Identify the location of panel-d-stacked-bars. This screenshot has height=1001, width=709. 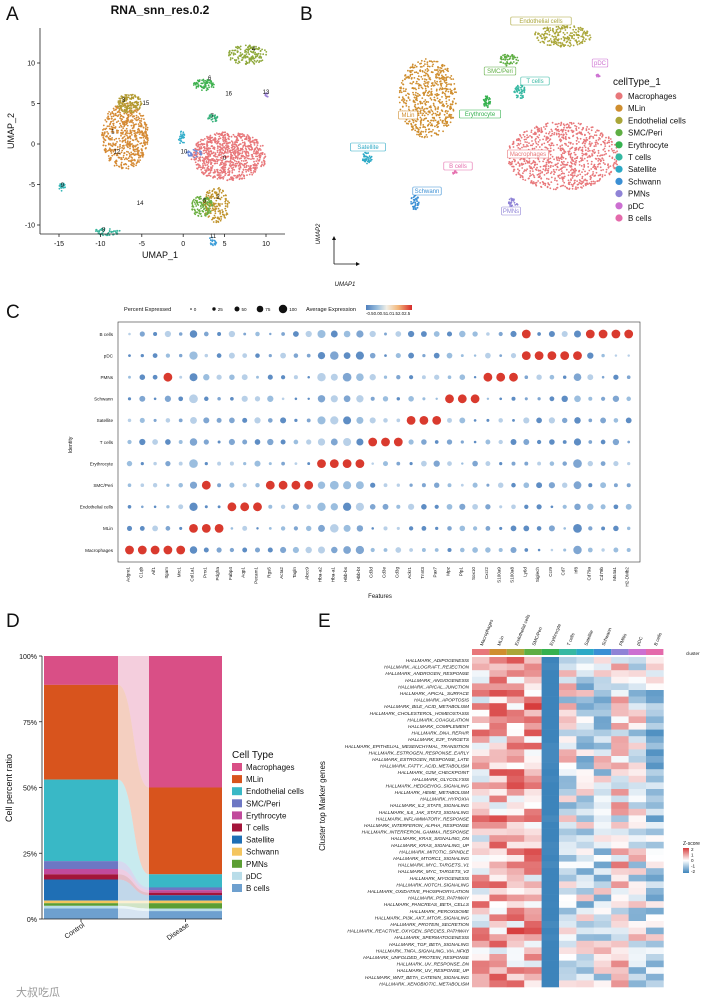
(133, 787).